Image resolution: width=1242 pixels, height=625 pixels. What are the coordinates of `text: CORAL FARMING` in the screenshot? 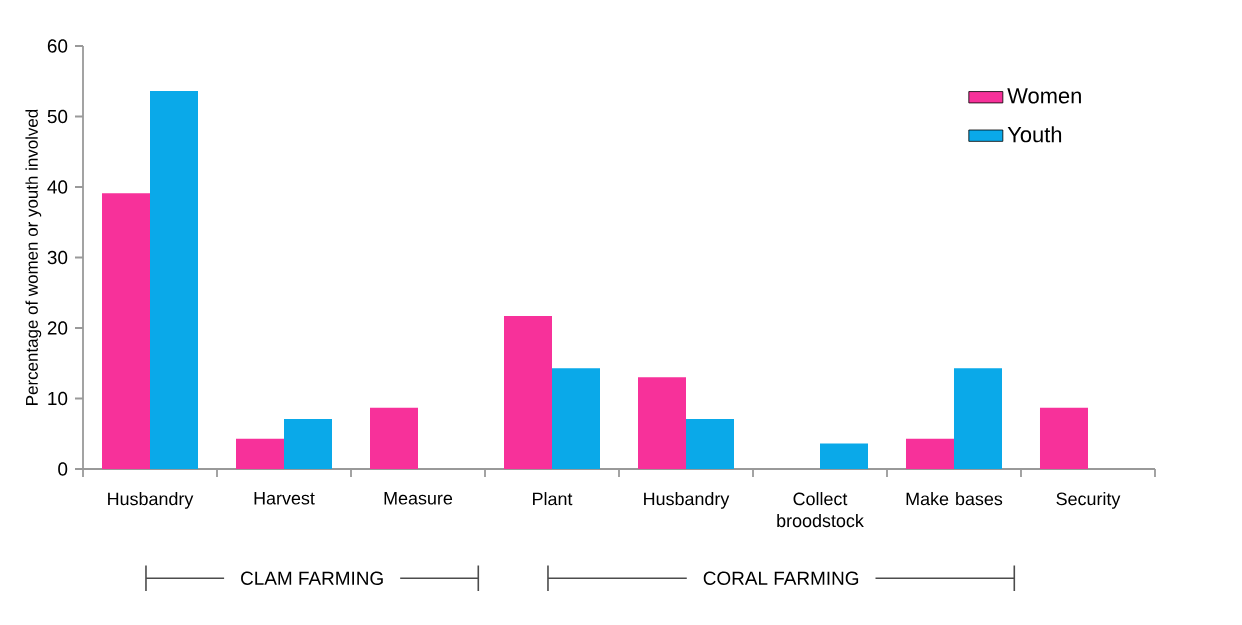 It's located at (781, 578).